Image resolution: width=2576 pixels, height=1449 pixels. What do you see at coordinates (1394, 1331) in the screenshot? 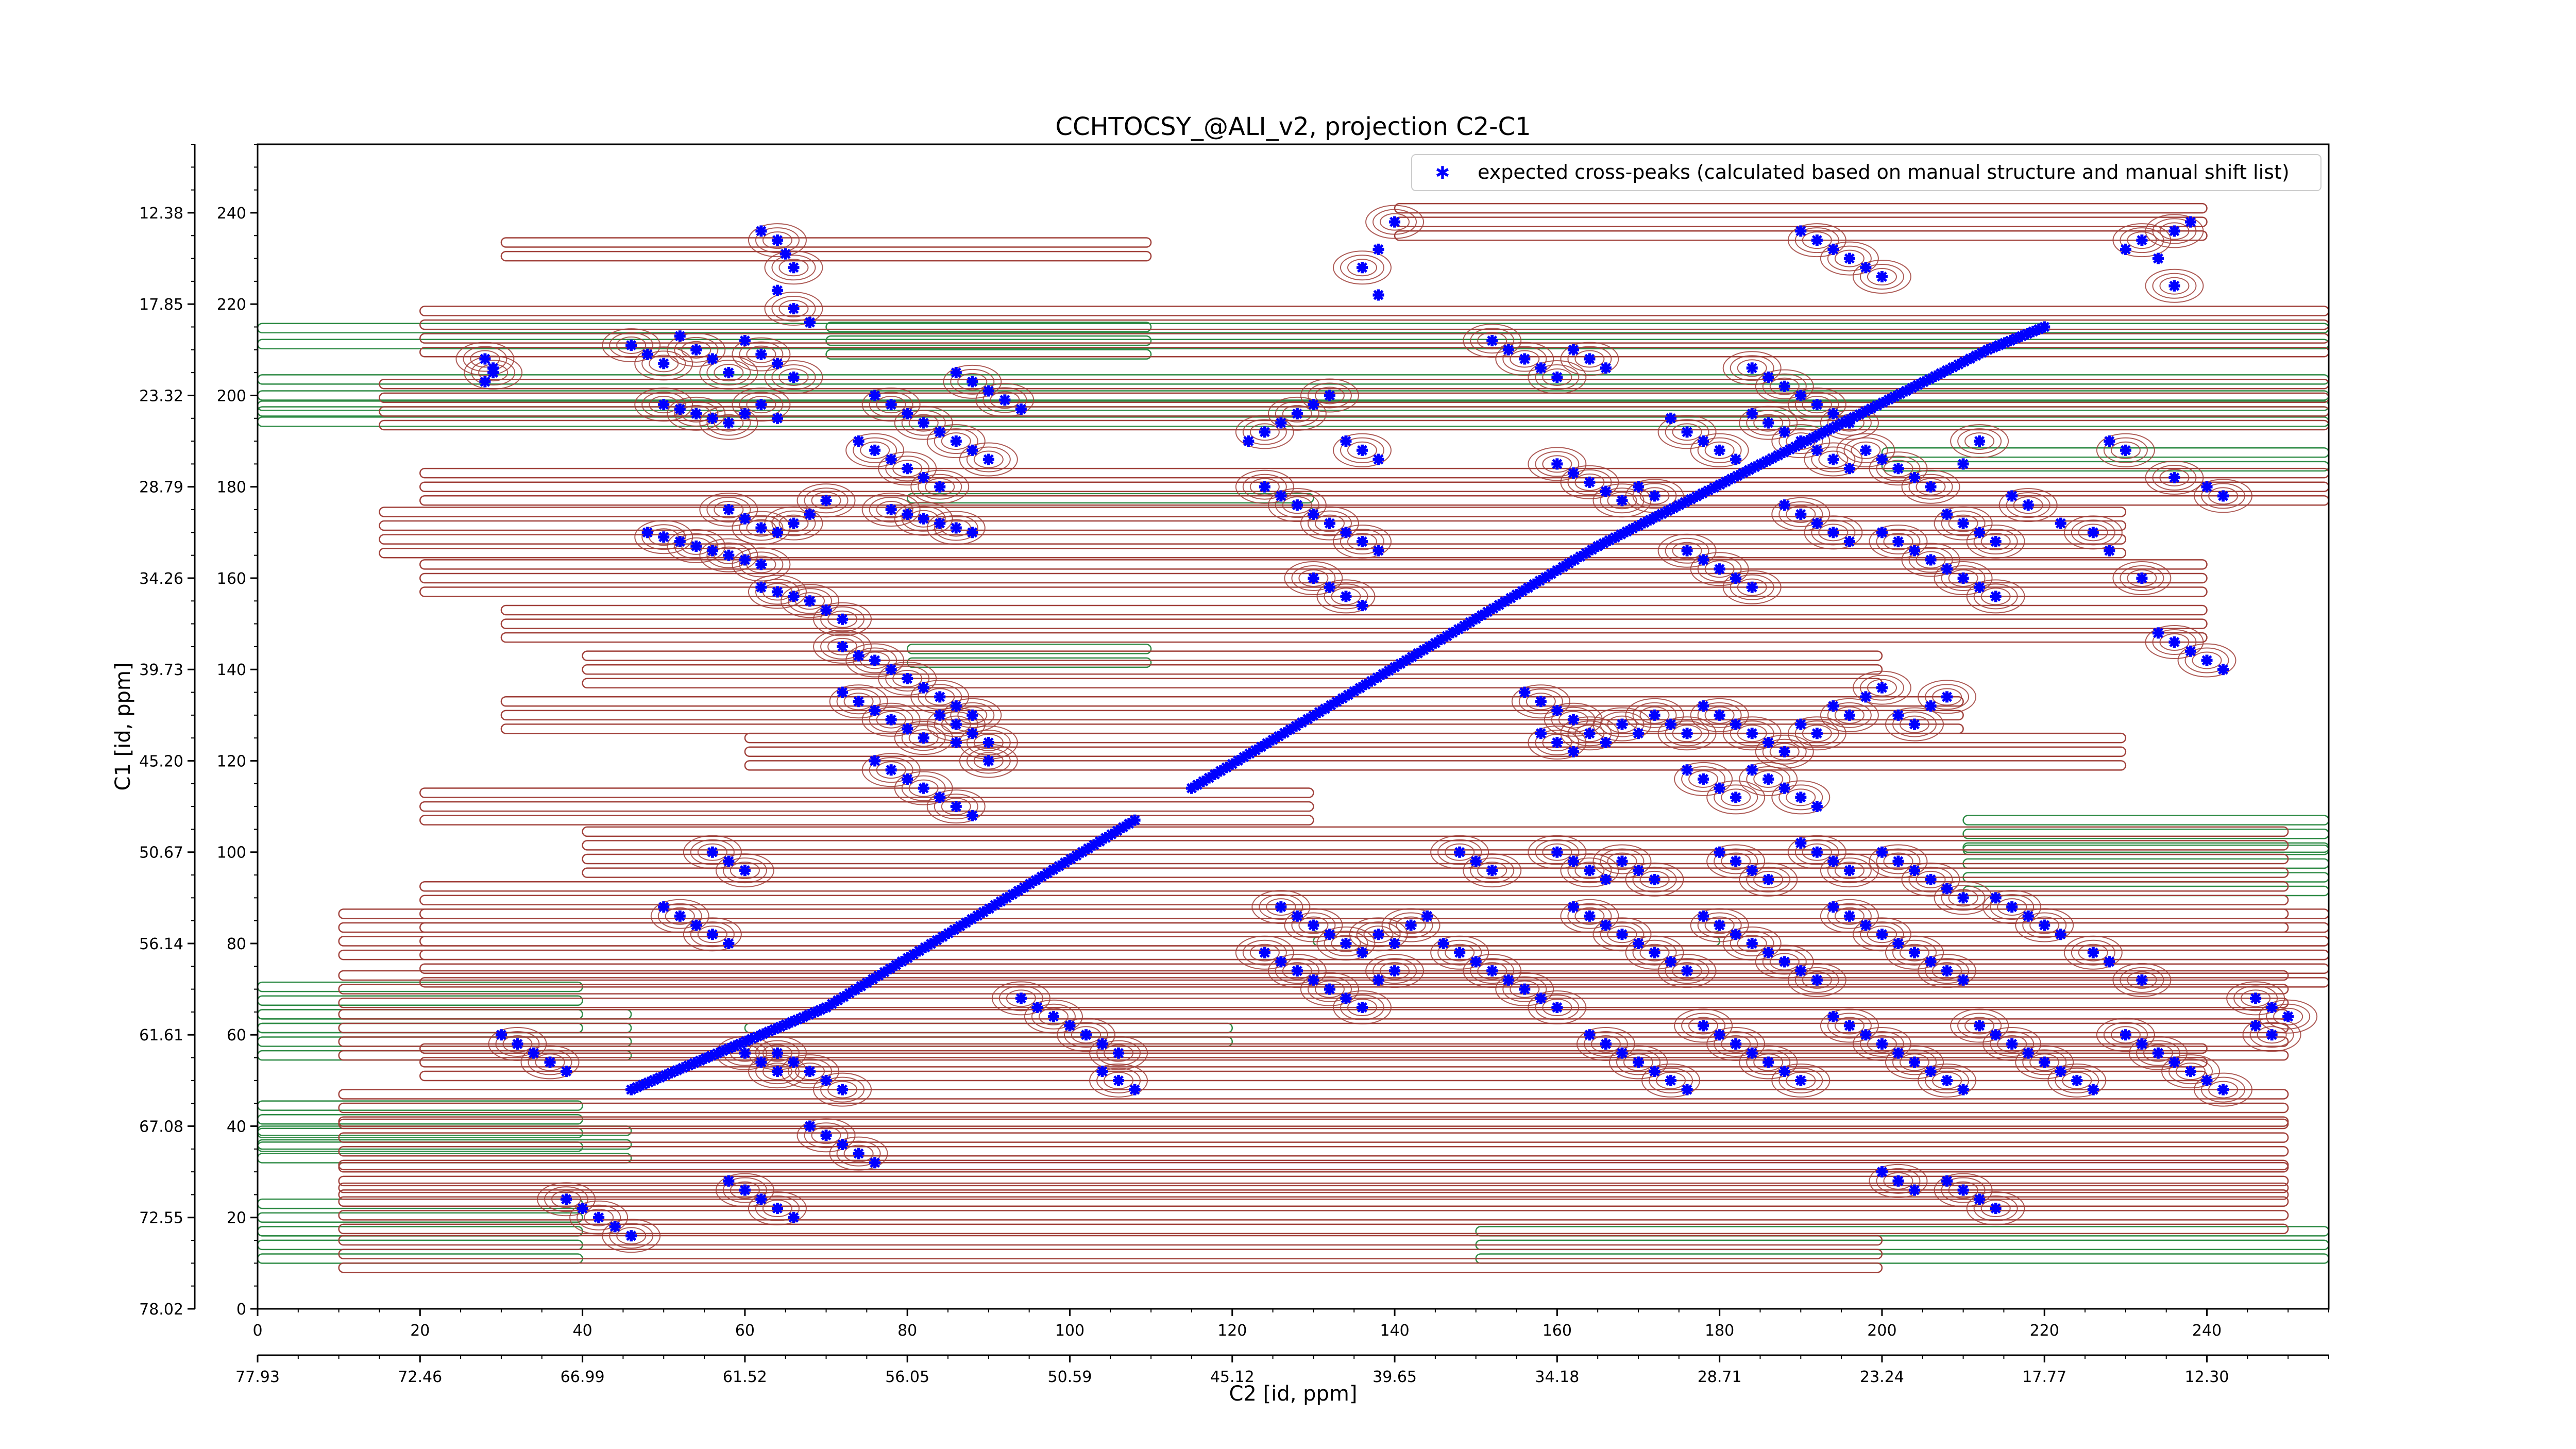
I see `x-tick-label: 140` at bounding box center [1394, 1331].